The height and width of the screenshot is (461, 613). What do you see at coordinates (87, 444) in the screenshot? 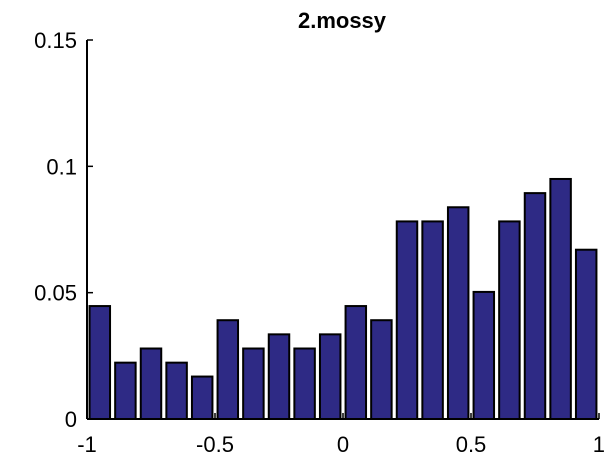
I see `x-tick-label: -1` at bounding box center [87, 444].